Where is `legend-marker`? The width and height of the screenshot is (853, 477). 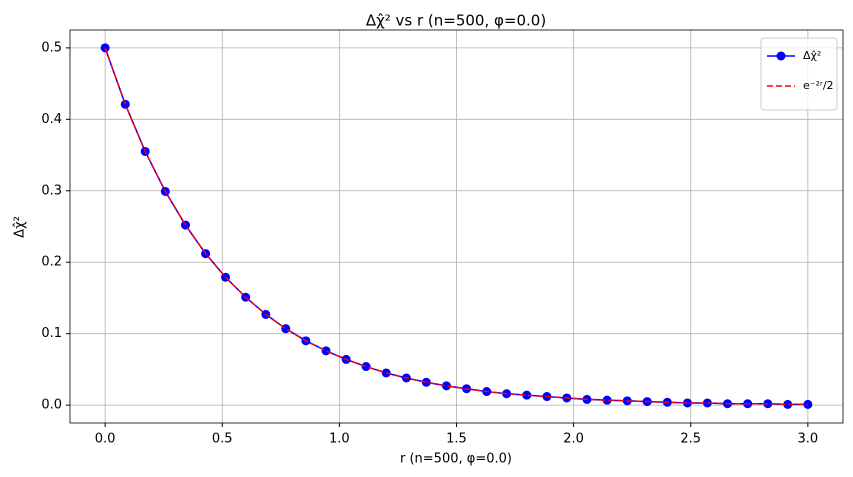 legend-marker is located at coordinates (781, 56).